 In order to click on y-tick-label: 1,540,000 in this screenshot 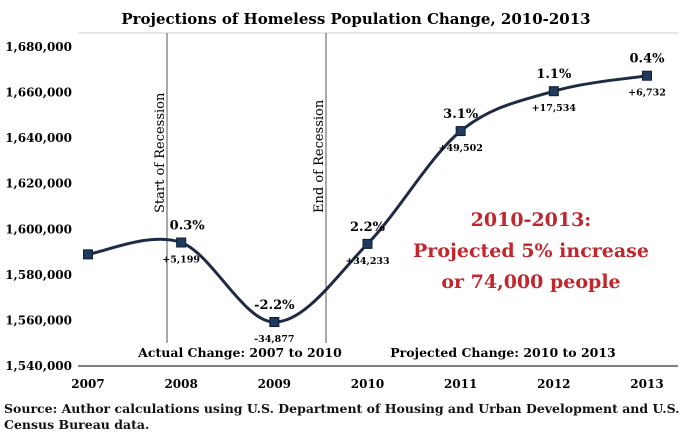, I will do `click(38, 366)`.